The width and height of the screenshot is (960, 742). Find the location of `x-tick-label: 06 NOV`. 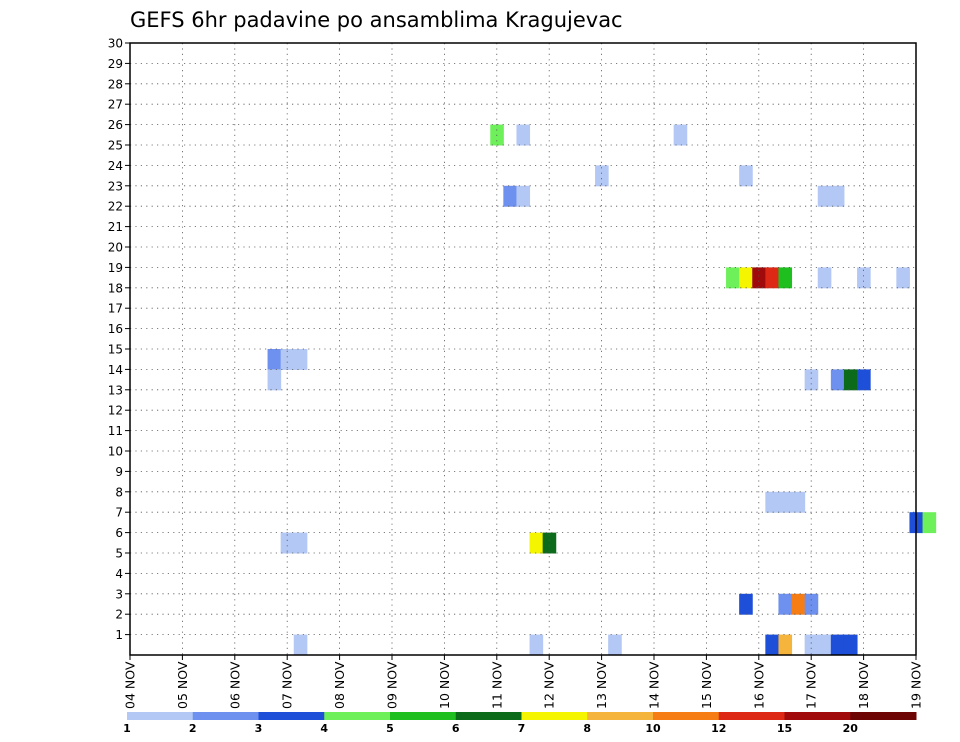

x-tick-label: 06 NOV is located at coordinates (234, 685).